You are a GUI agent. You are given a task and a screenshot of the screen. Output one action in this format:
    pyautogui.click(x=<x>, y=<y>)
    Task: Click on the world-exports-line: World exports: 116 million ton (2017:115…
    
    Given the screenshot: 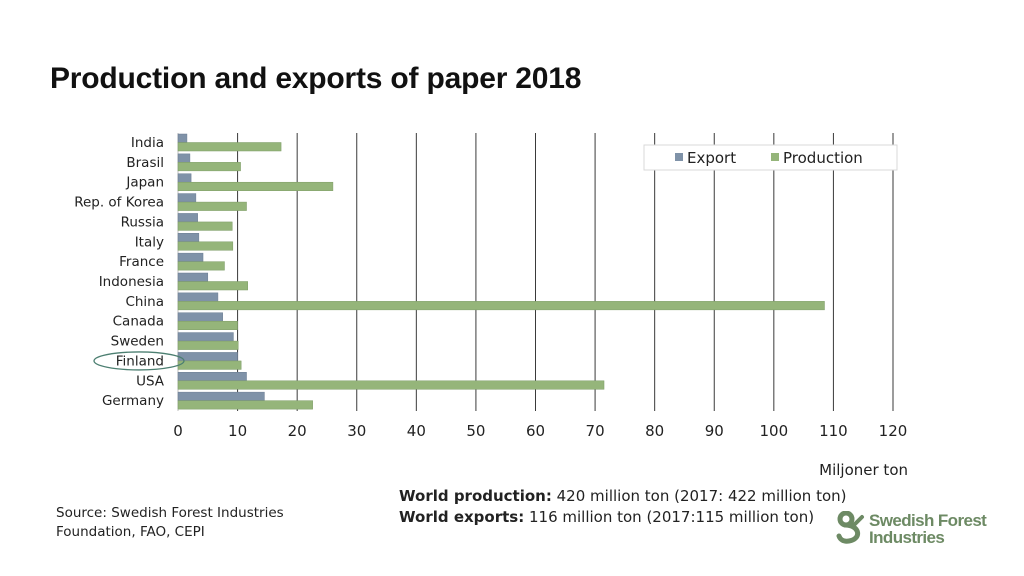 What is the action you would take?
    pyautogui.click(x=623, y=517)
    